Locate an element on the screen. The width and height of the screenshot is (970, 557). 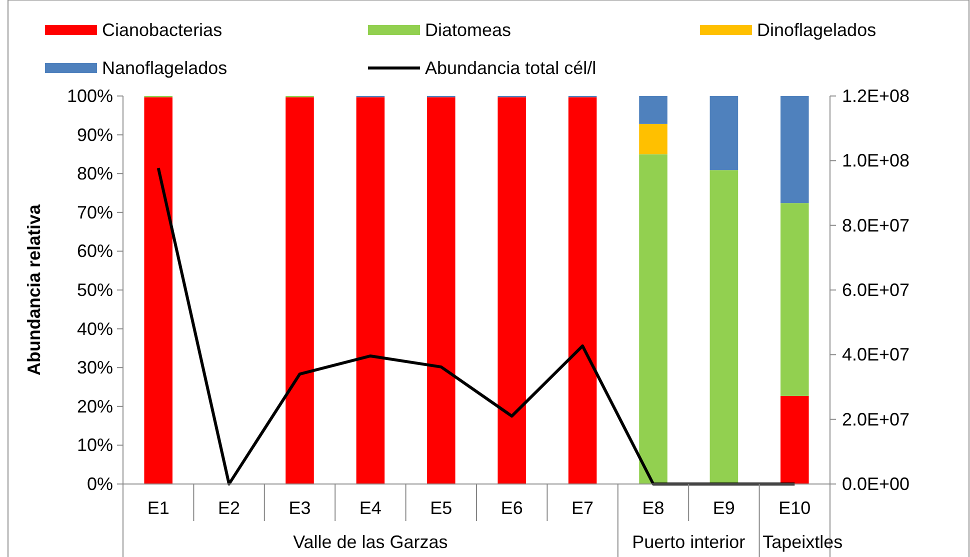
y-tick-label: 100% is located at coordinates (89, 96).